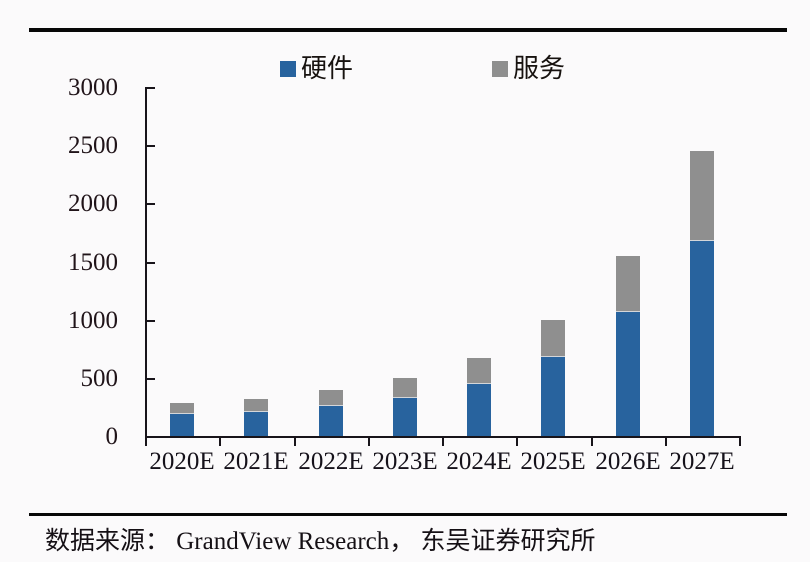  I want to click on legend-swatch-services, so click(500, 69).